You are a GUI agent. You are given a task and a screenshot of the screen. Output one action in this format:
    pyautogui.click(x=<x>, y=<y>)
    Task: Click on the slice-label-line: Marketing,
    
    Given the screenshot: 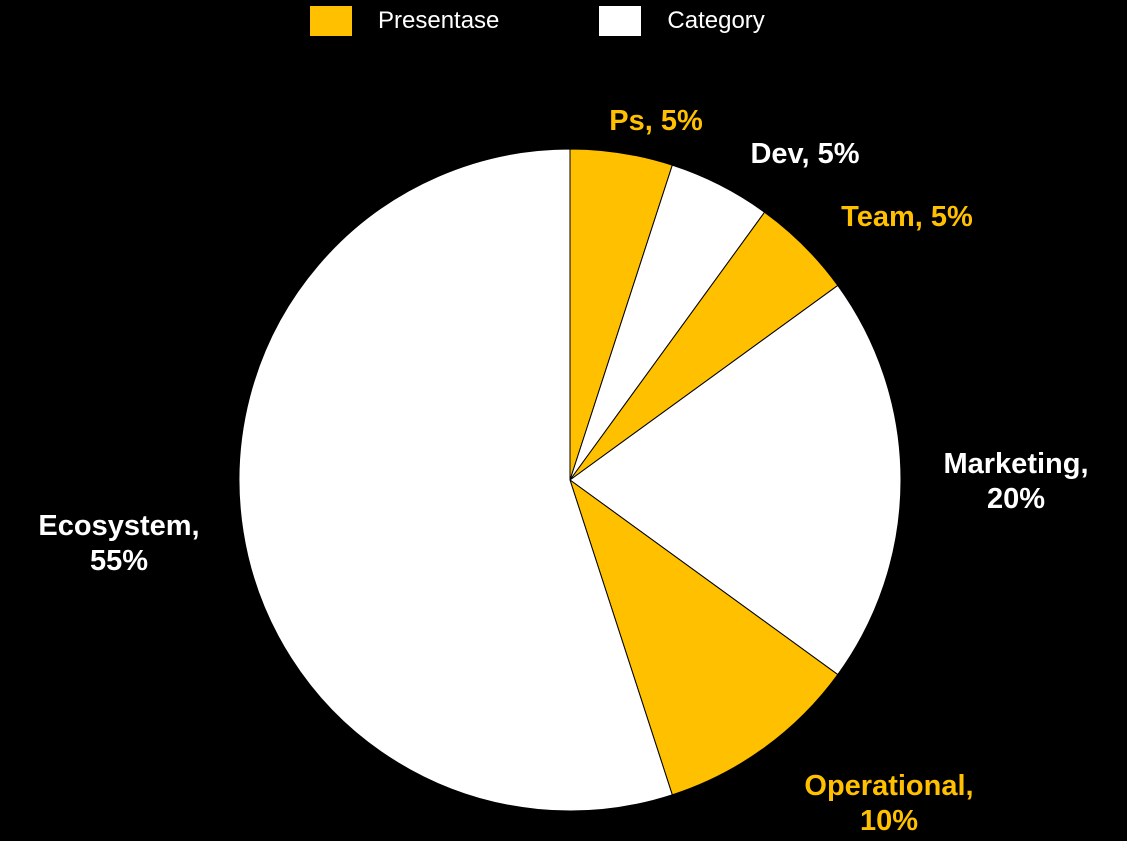 What is the action you would take?
    pyautogui.click(x=1015, y=464)
    